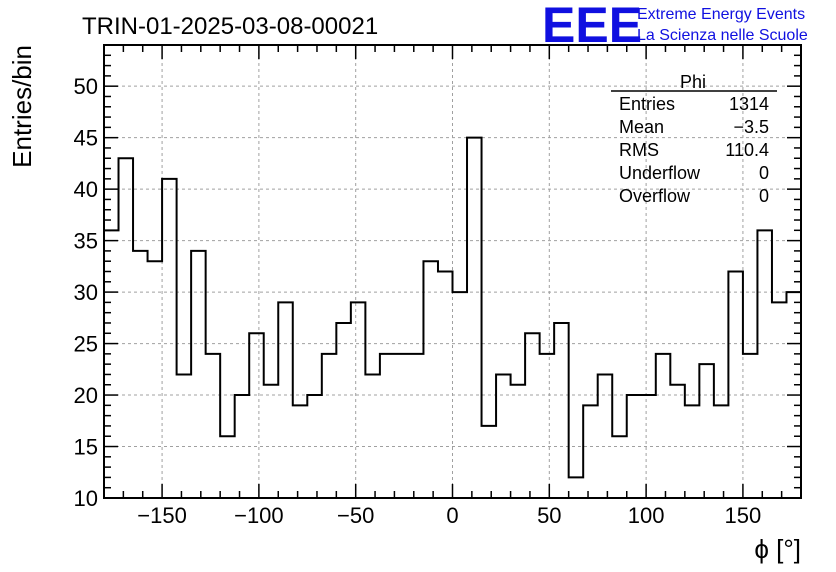 The height and width of the screenshot is (572, 836). Describe the element at coordinates (721, 14) in the screenshot. I see `logo-line-1: Extreme Energy Events` at that location.